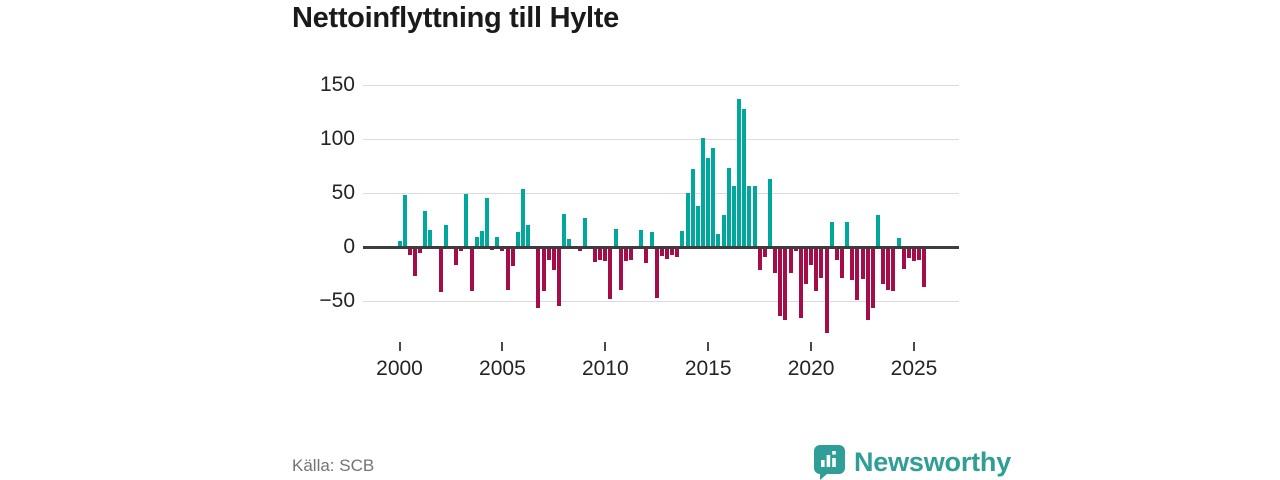  Describe the element at coordinates (744, 178) in the screenshot. I see `bar-2016q4` at that location.